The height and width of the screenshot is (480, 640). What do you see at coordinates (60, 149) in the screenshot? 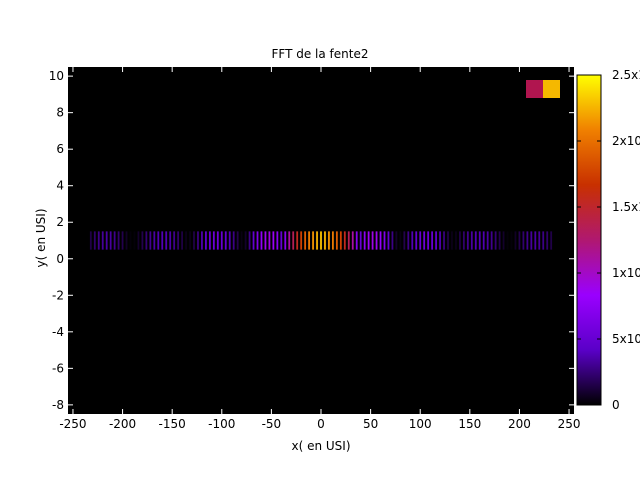
I see `y-tick-label: 6` at bounding box center [60, 149].